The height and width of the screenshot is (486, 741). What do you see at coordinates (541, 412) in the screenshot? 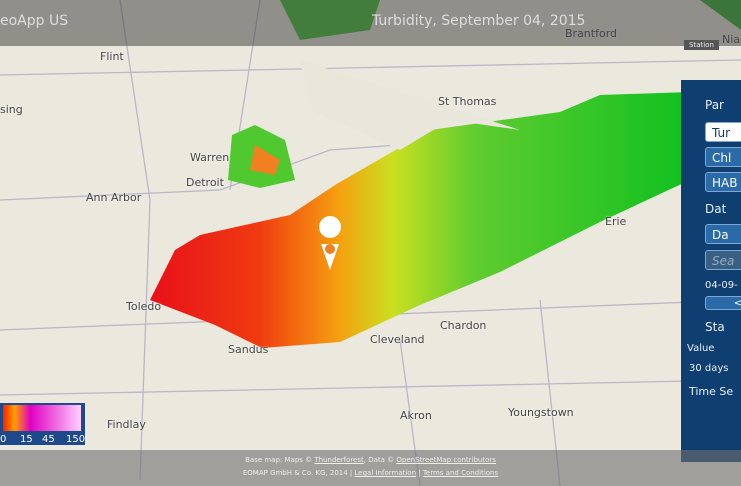
I see `place-label: Youngstown` at bounding box center [541, 412].